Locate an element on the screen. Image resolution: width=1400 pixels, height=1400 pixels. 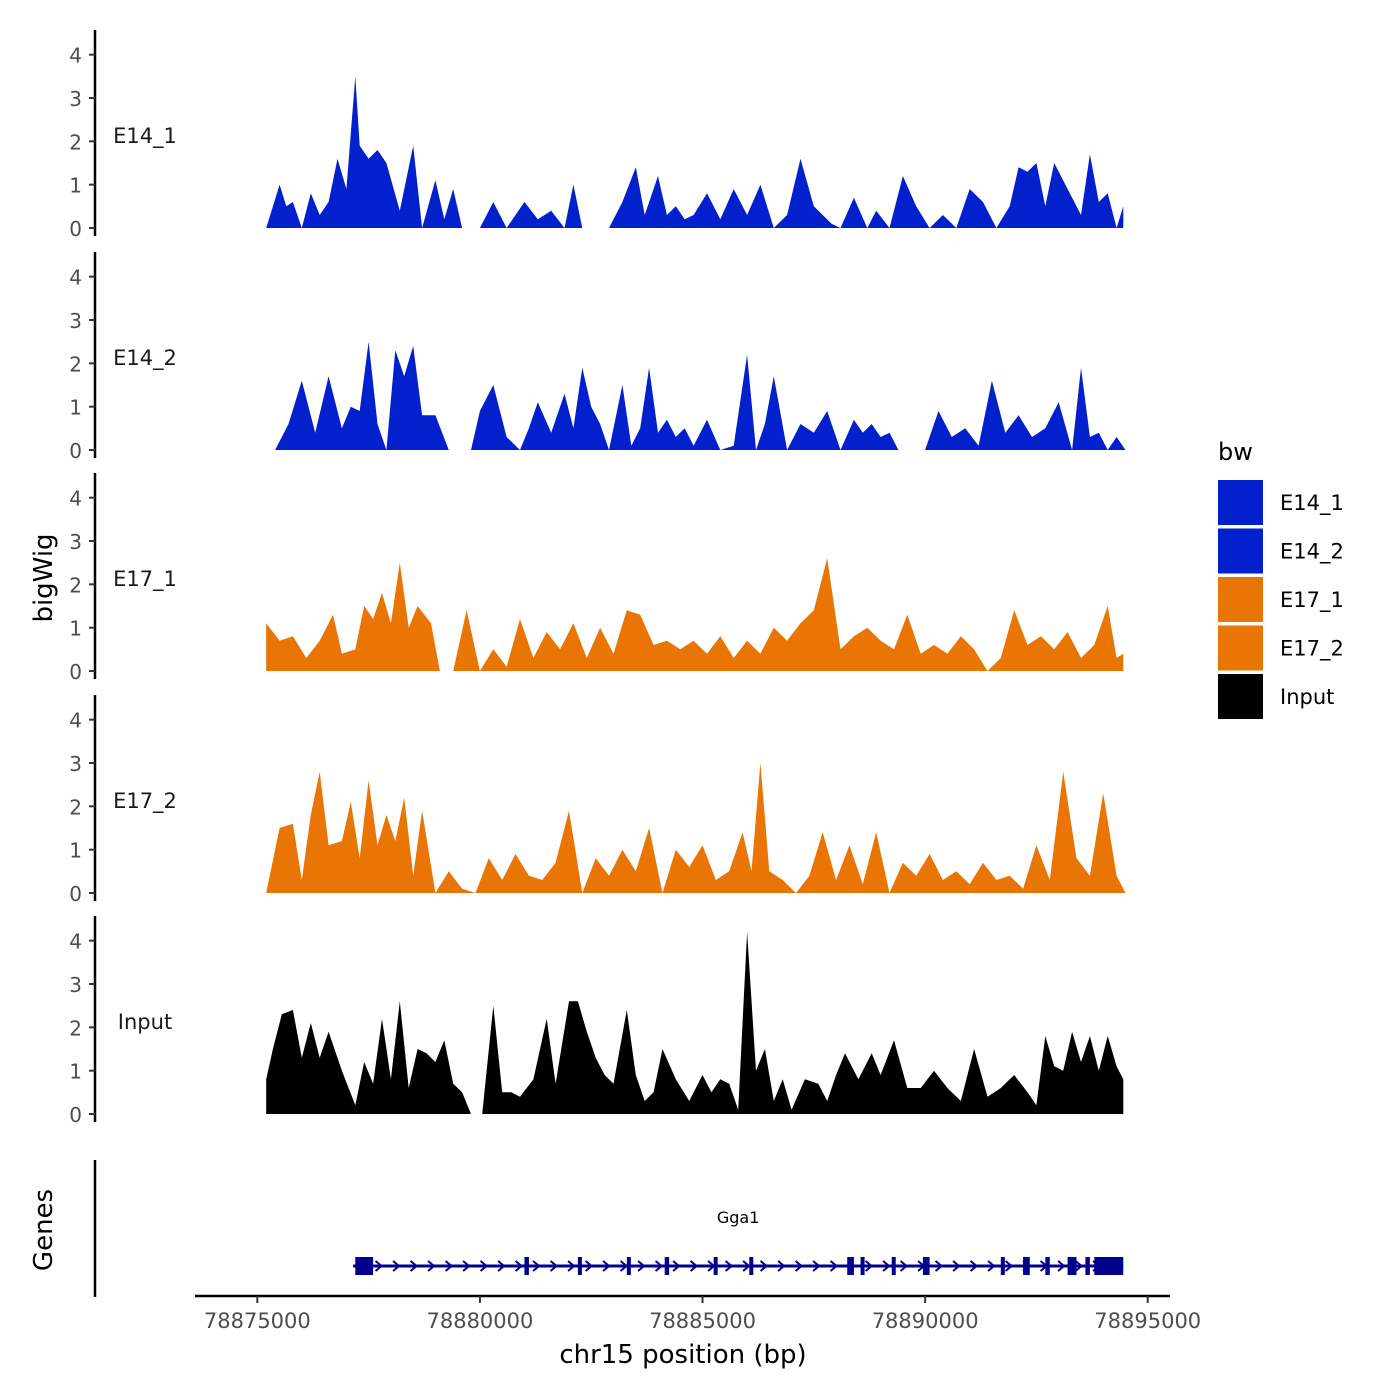
area-input is located at coordinates (695, 1023).